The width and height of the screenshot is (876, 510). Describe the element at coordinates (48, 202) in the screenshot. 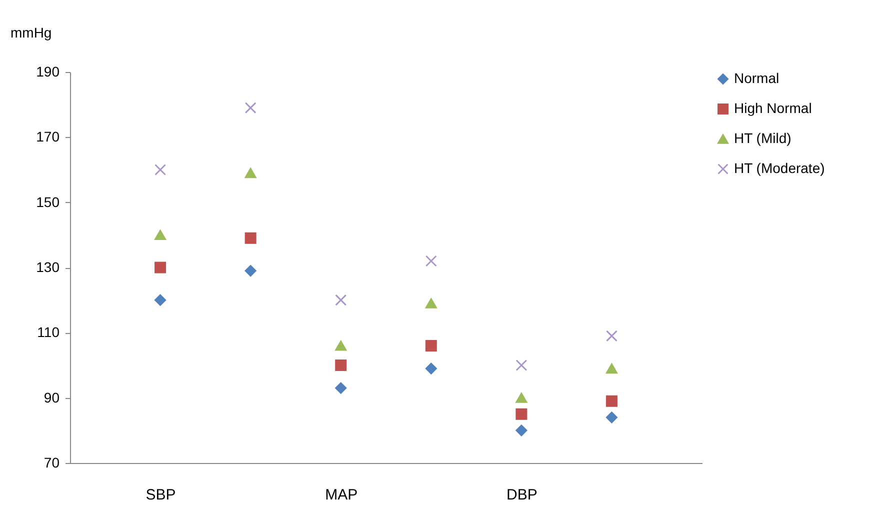

I see `y-tick-label: 150` at that location.